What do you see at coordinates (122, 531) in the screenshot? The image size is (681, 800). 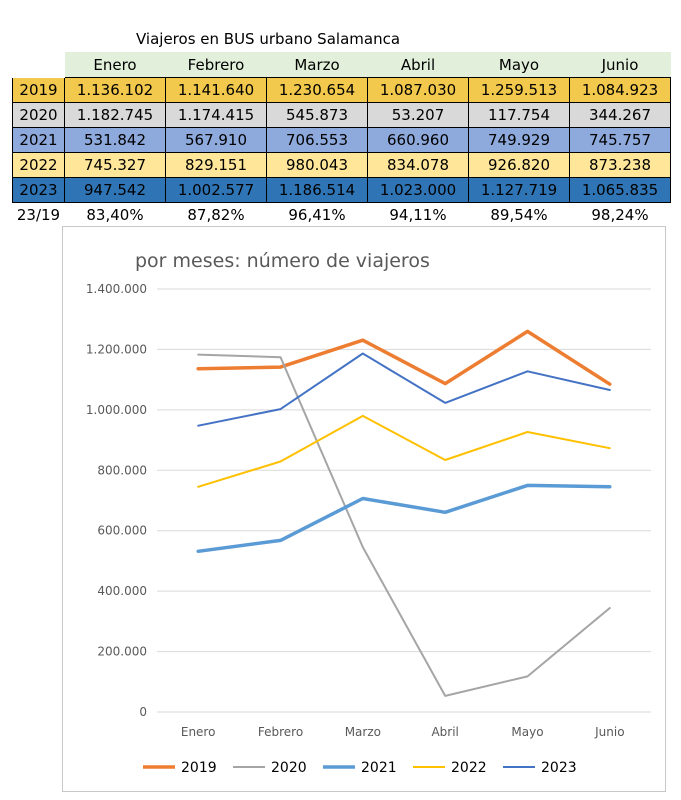 I see `y-tick-label: 600.000` at bounding box center [122, 531].